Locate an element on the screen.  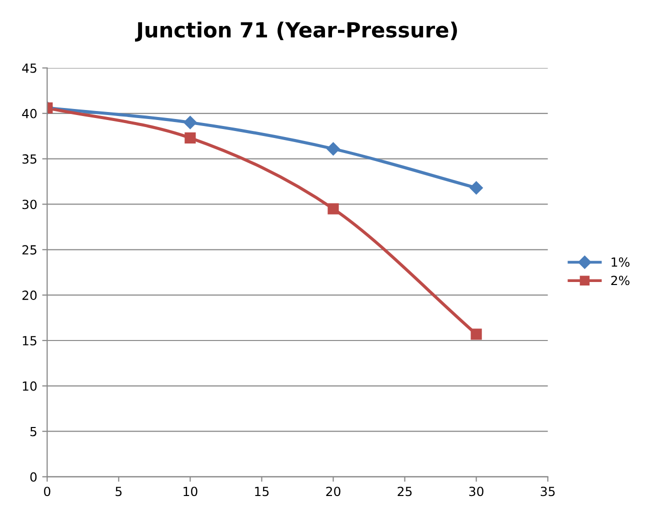
x-tick-label: 15 is located at coordinates (262, 491).